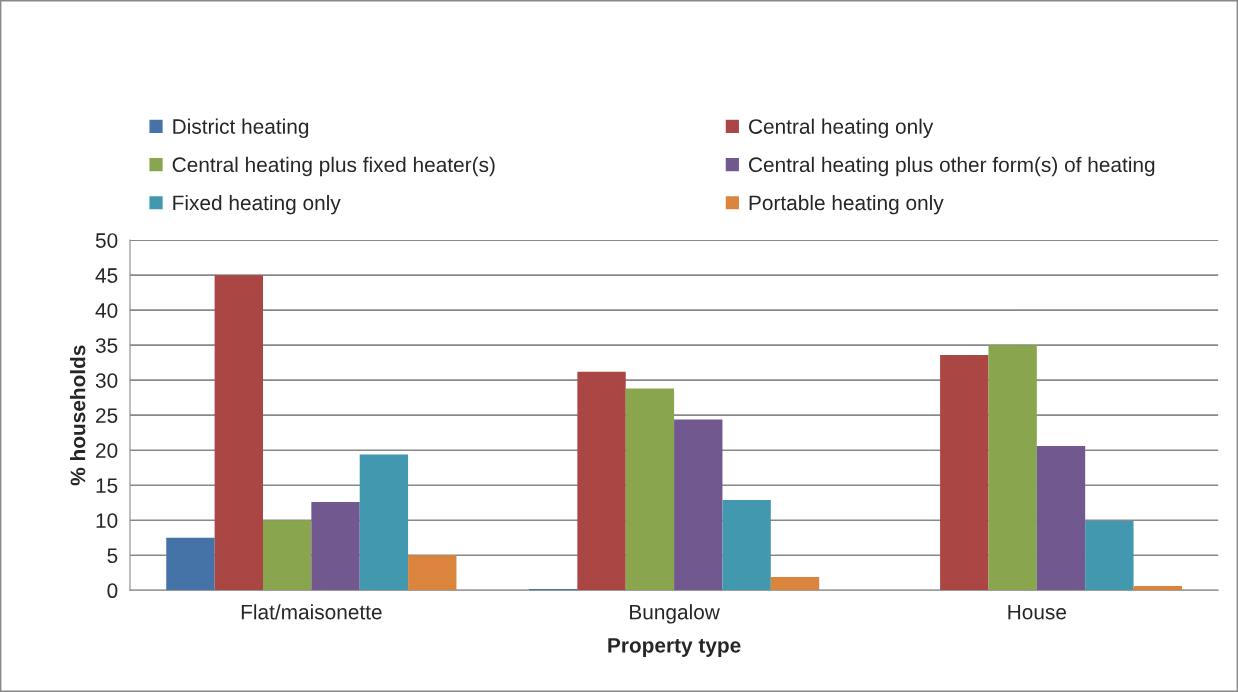 This screenshot has height=692, width=1238. I want to click on x-tick-label: Flat/maisonette, so click(311, 612).